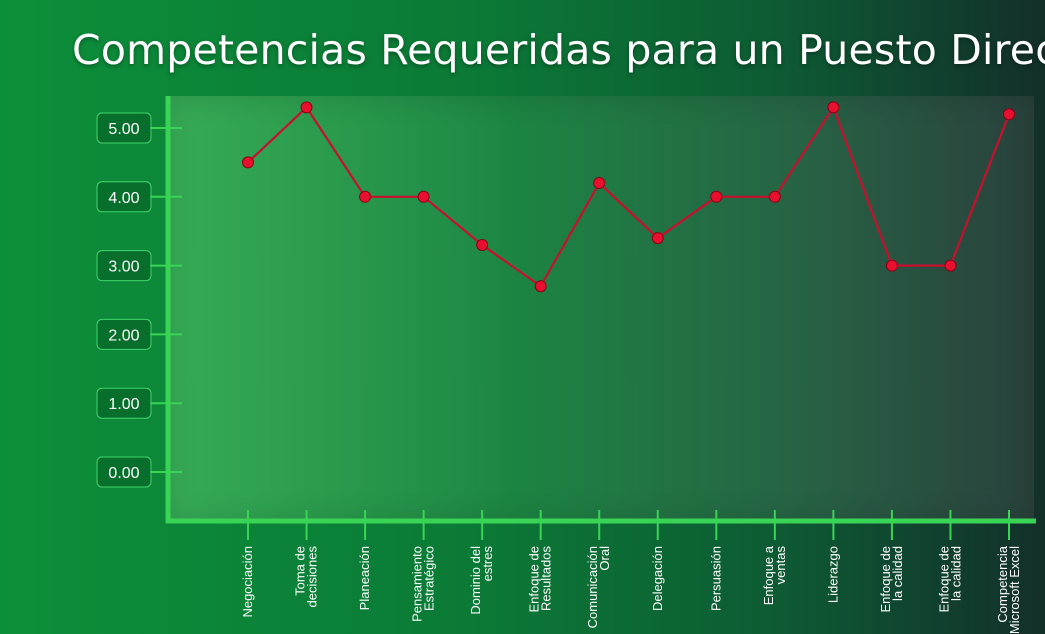 The height and width of the screenshot is (634, 1045). Describe the element at coordinates (768, 575) in the screenshot. I see `x-tick-line: Enfoque a` at that location.